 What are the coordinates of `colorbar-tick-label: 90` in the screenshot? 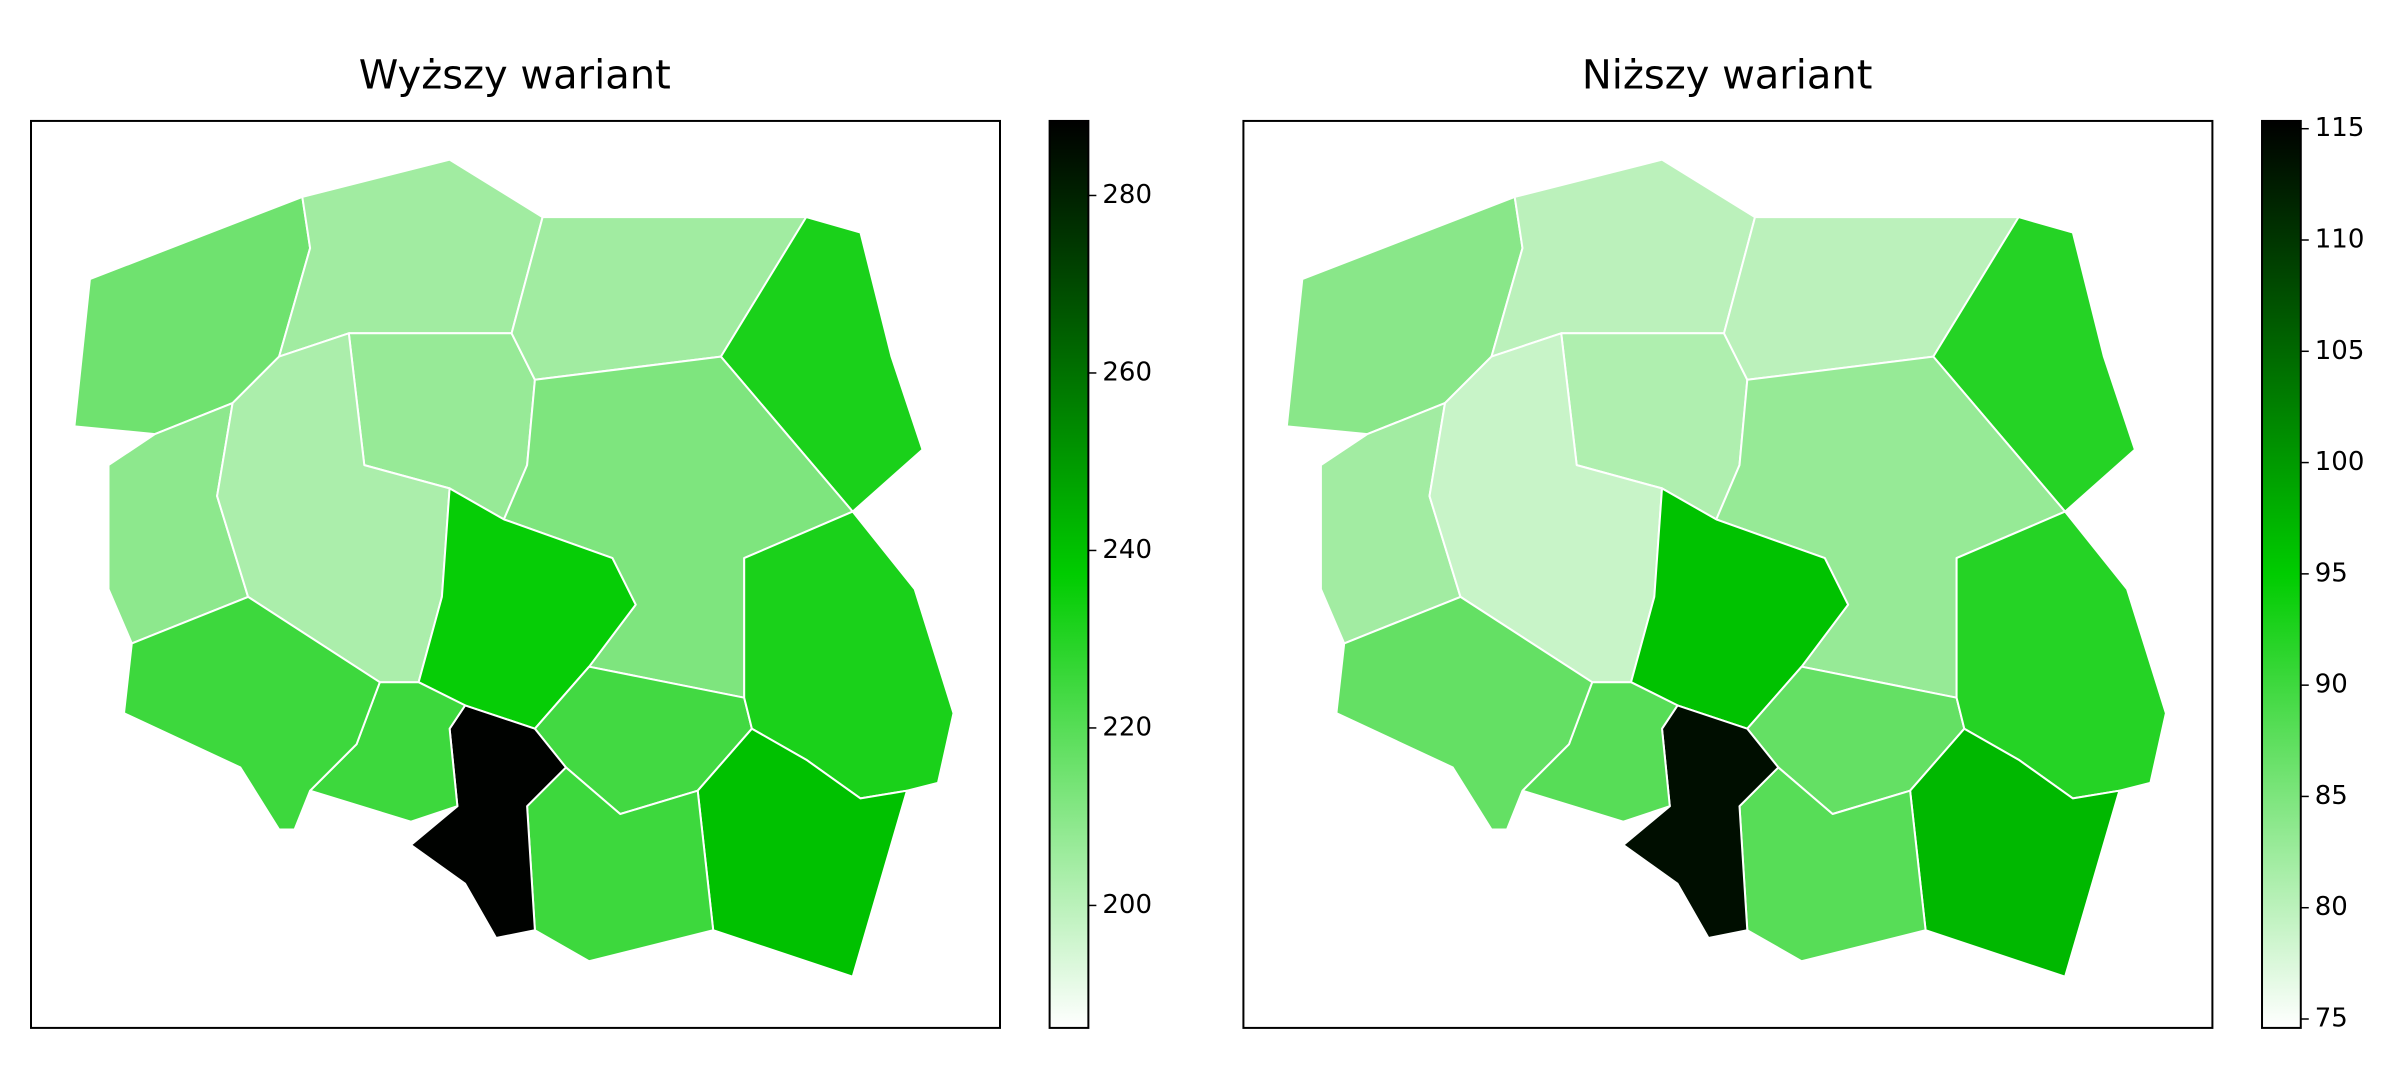 It's located at (2331, 685).